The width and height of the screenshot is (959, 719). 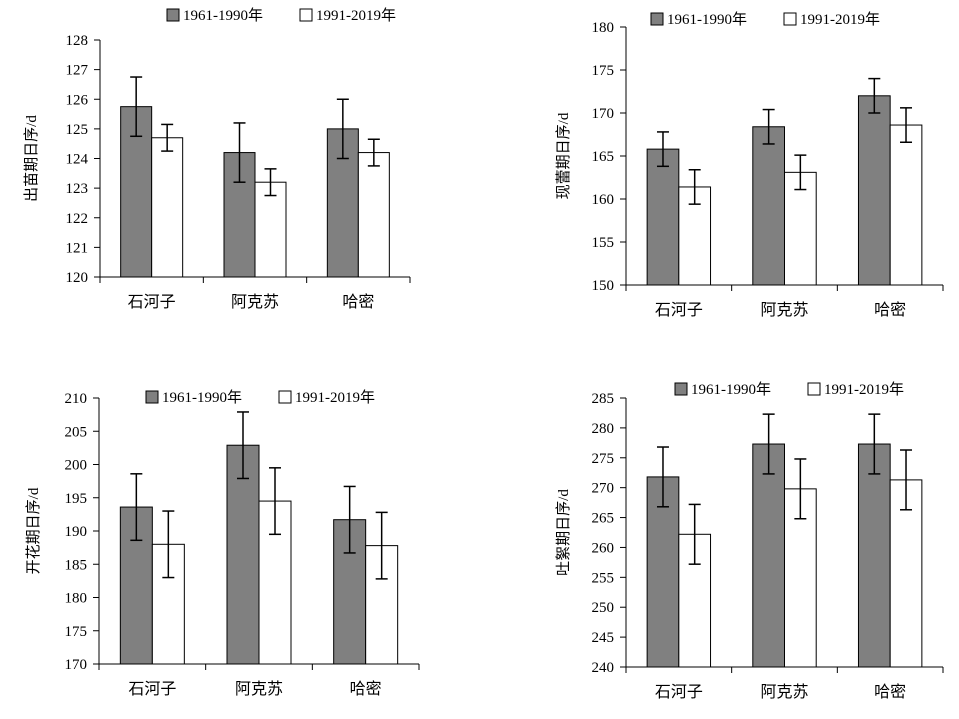 What do you see at coordinates (77, 160) in the screenshot?
I see `y-tick-label: 124` at bounding box center [77, 160].